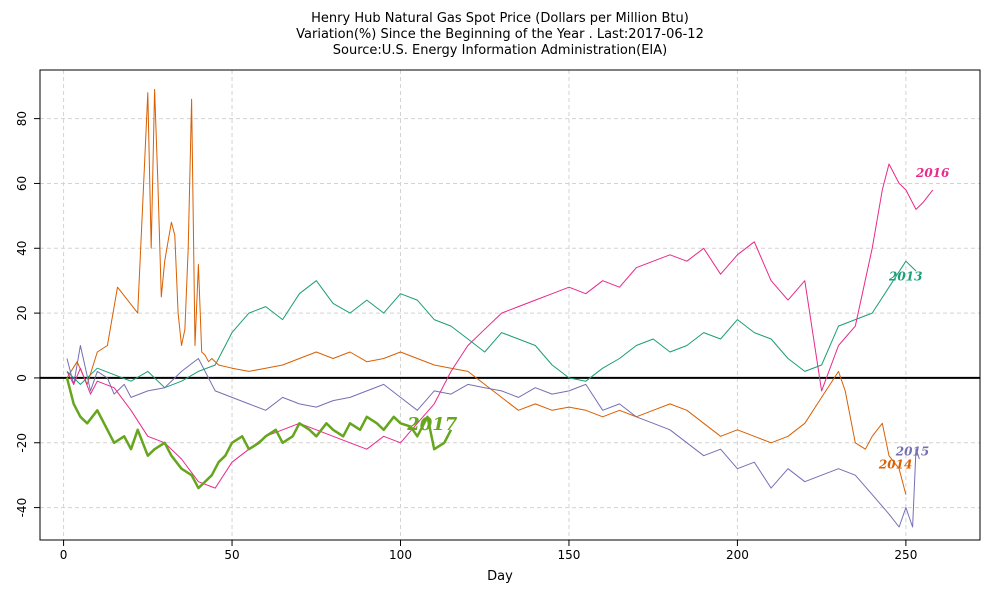  I want to click on series-label-2013: 2013, so click(905, 277).